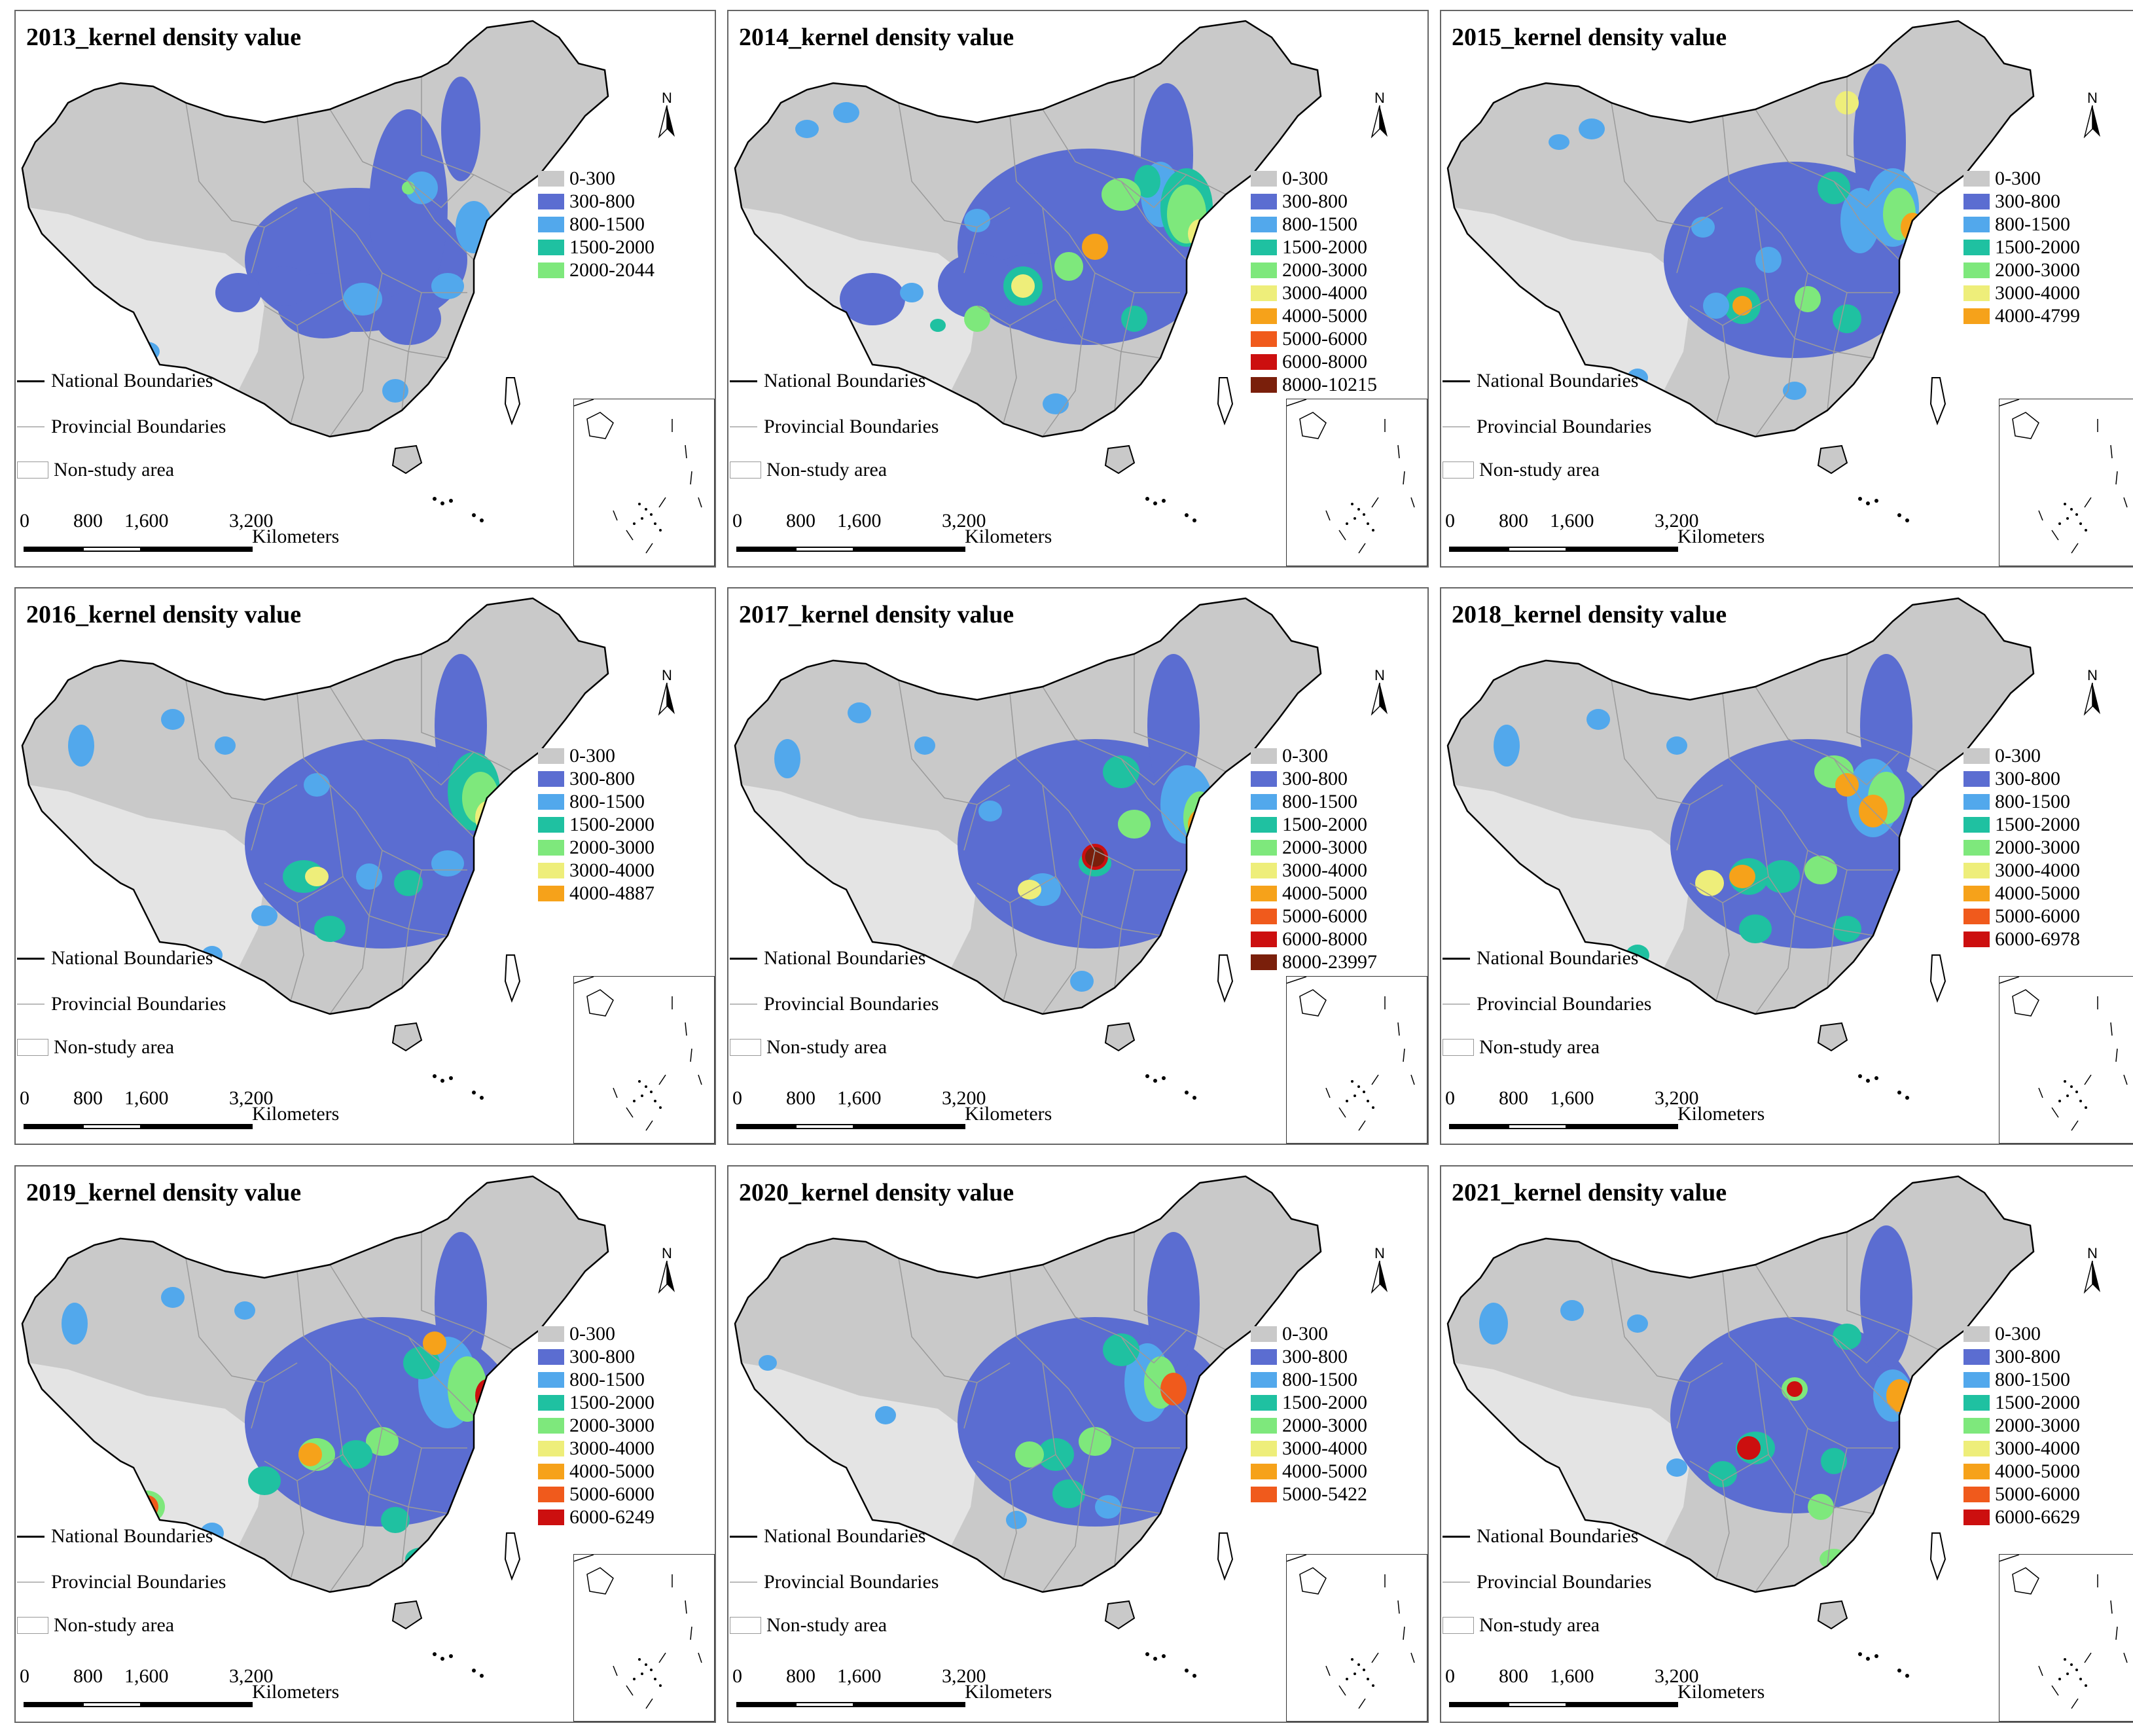  I want to click on legend-item: 4000-4887, so click(596, 893).